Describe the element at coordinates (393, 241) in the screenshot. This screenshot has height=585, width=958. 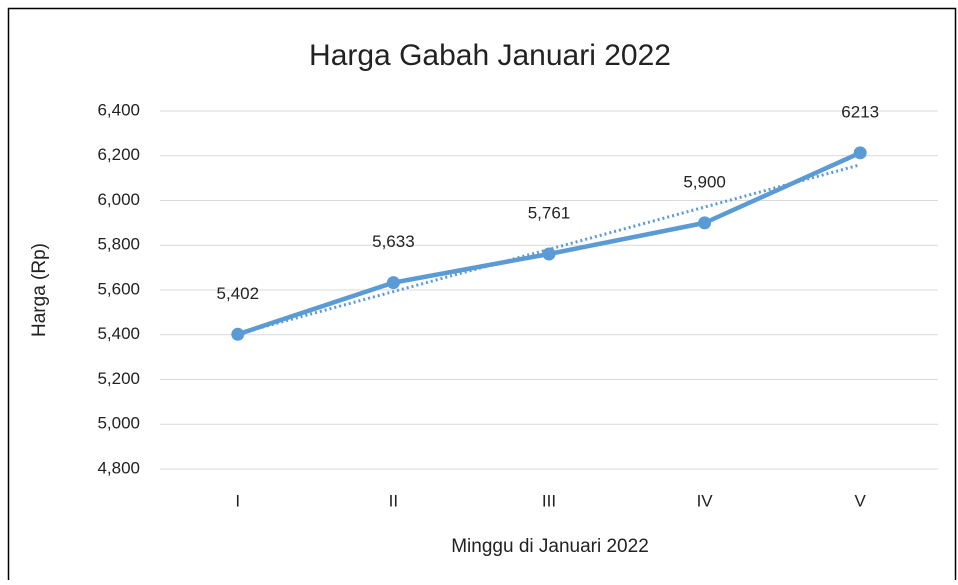
I see `data-label: 5,633` at that location.